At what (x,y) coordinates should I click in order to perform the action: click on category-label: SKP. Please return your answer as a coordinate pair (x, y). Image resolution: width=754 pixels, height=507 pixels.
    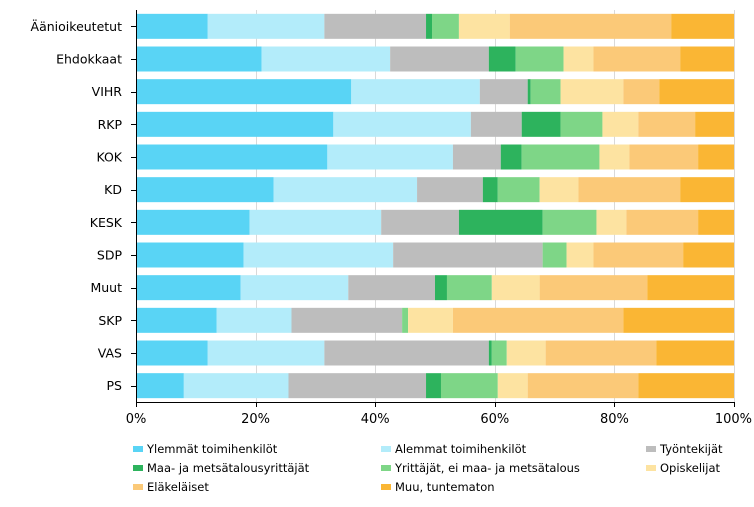
    Looking at the image, I should click on (110, 320).